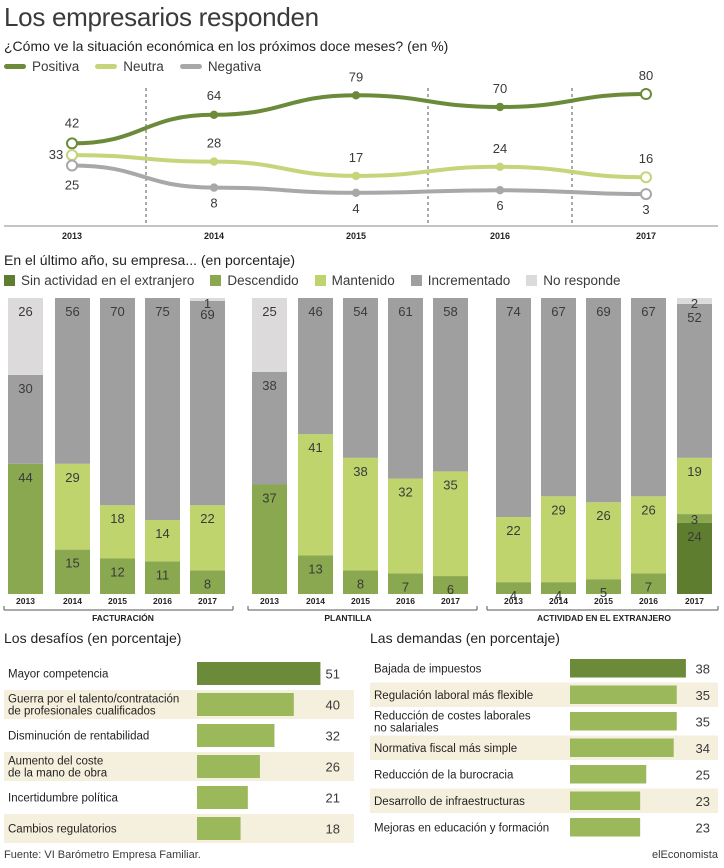  Describe the element at coordinates (234, 66) in the screenshot. I see `legend-label-negativa: Negativa` at that location.